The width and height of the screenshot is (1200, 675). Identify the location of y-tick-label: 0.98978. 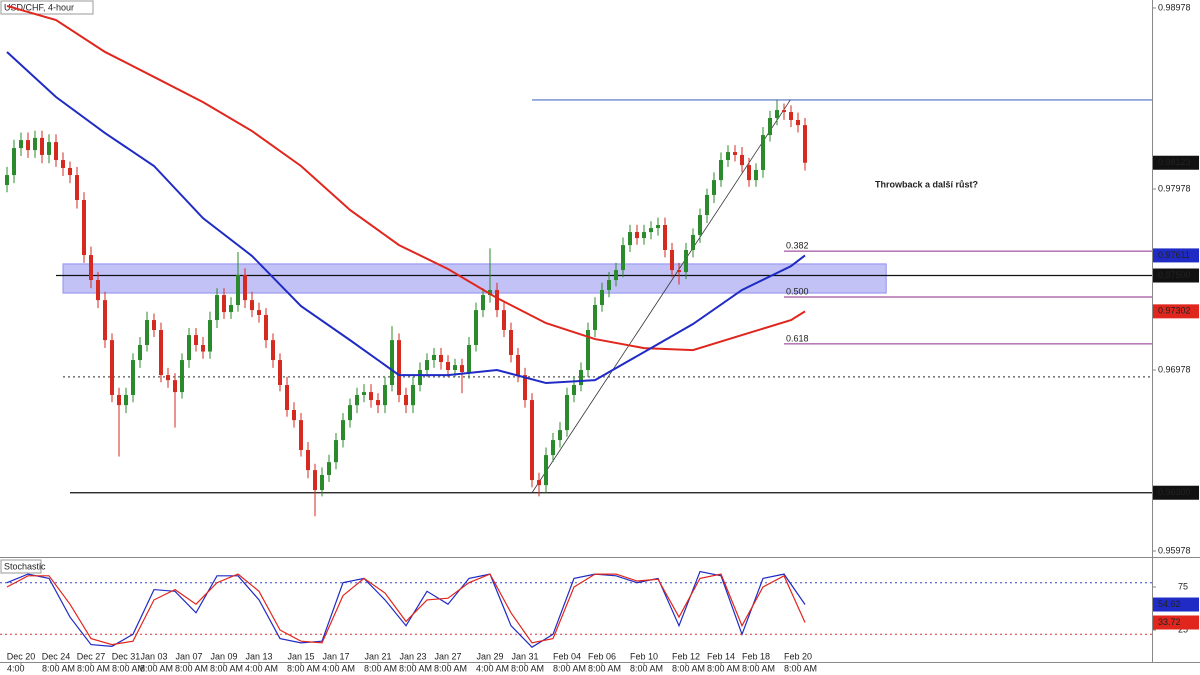
(1174, 7).